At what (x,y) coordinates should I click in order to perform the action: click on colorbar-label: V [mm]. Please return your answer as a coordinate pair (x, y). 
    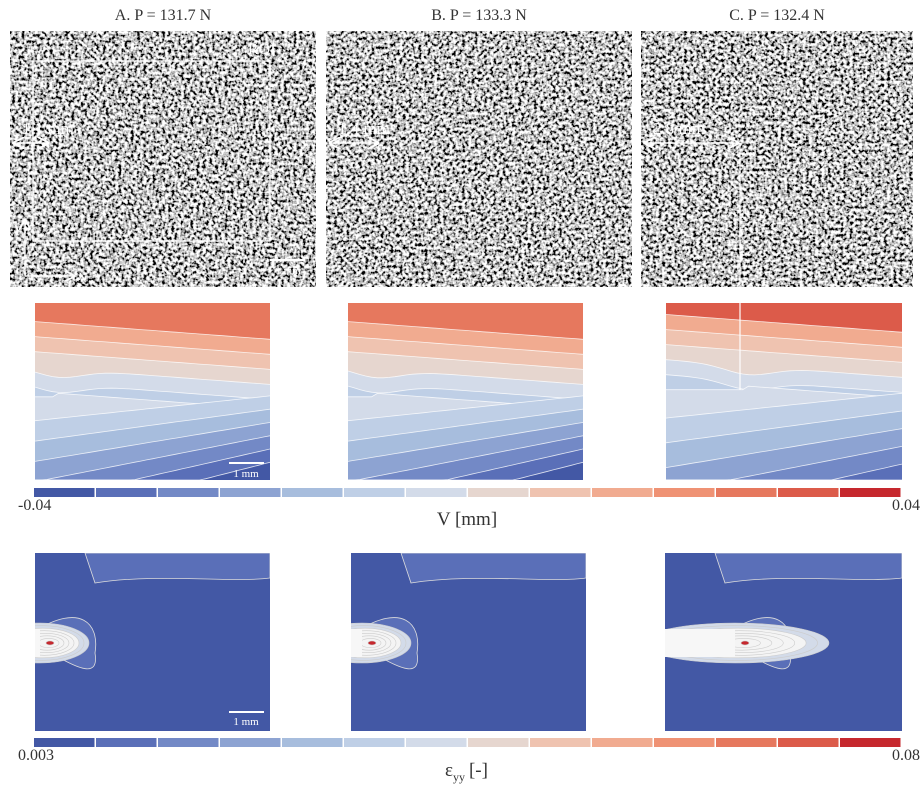
    Looking at the image, I should click on (467, 519).